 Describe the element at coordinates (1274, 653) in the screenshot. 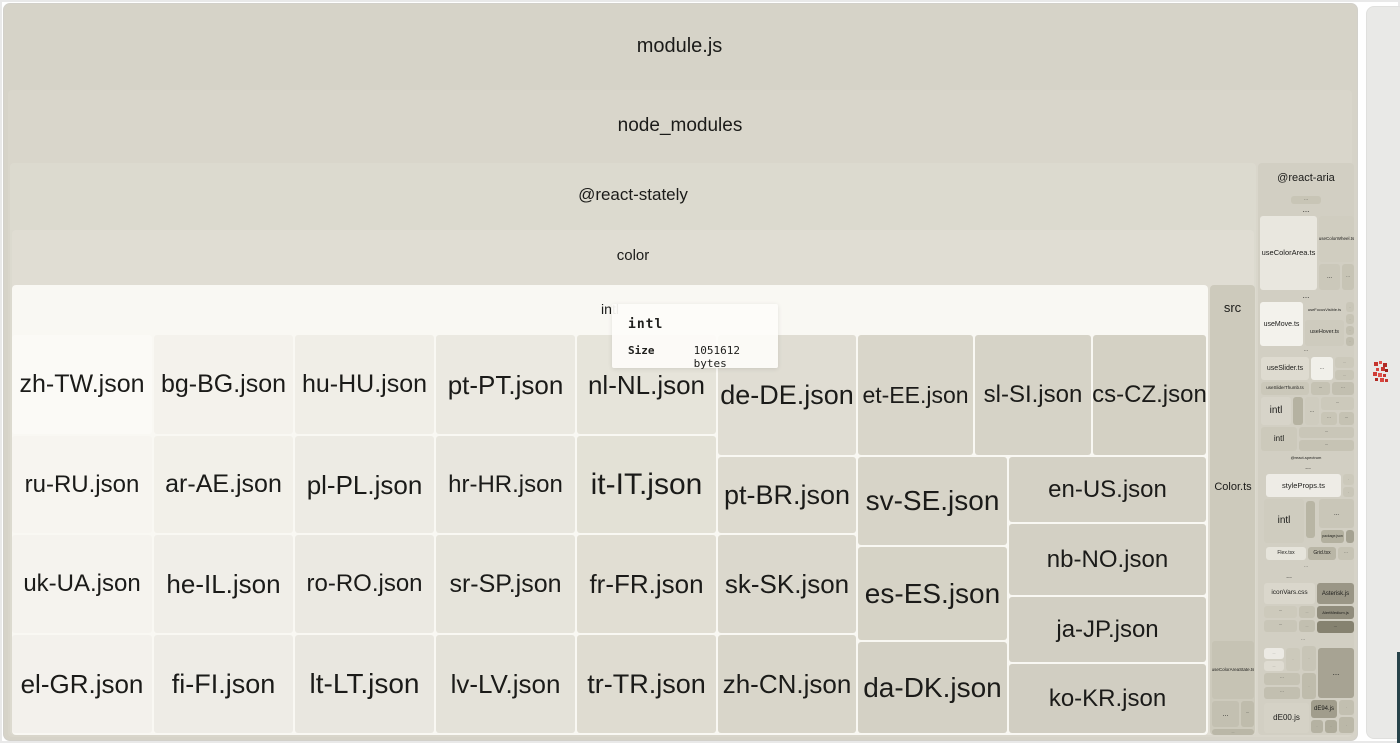

I see `cell-b-w1: ···` at that location.